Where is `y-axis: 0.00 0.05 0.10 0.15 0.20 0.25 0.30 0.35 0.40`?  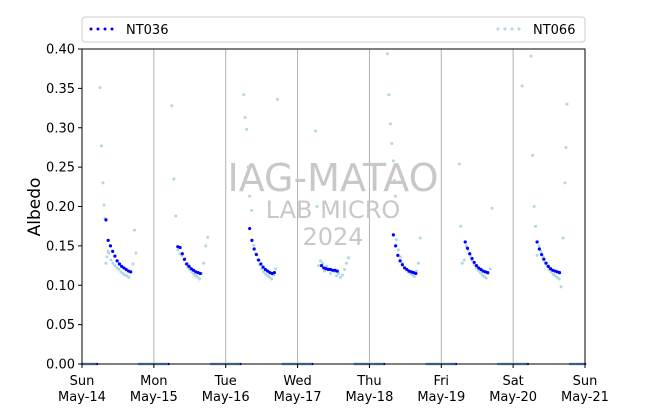
y-axis: 0.00 0.05 0.10 0.15 0.20 0.25 0.30 0.35 0.40 is located at coordinates (64, 208).